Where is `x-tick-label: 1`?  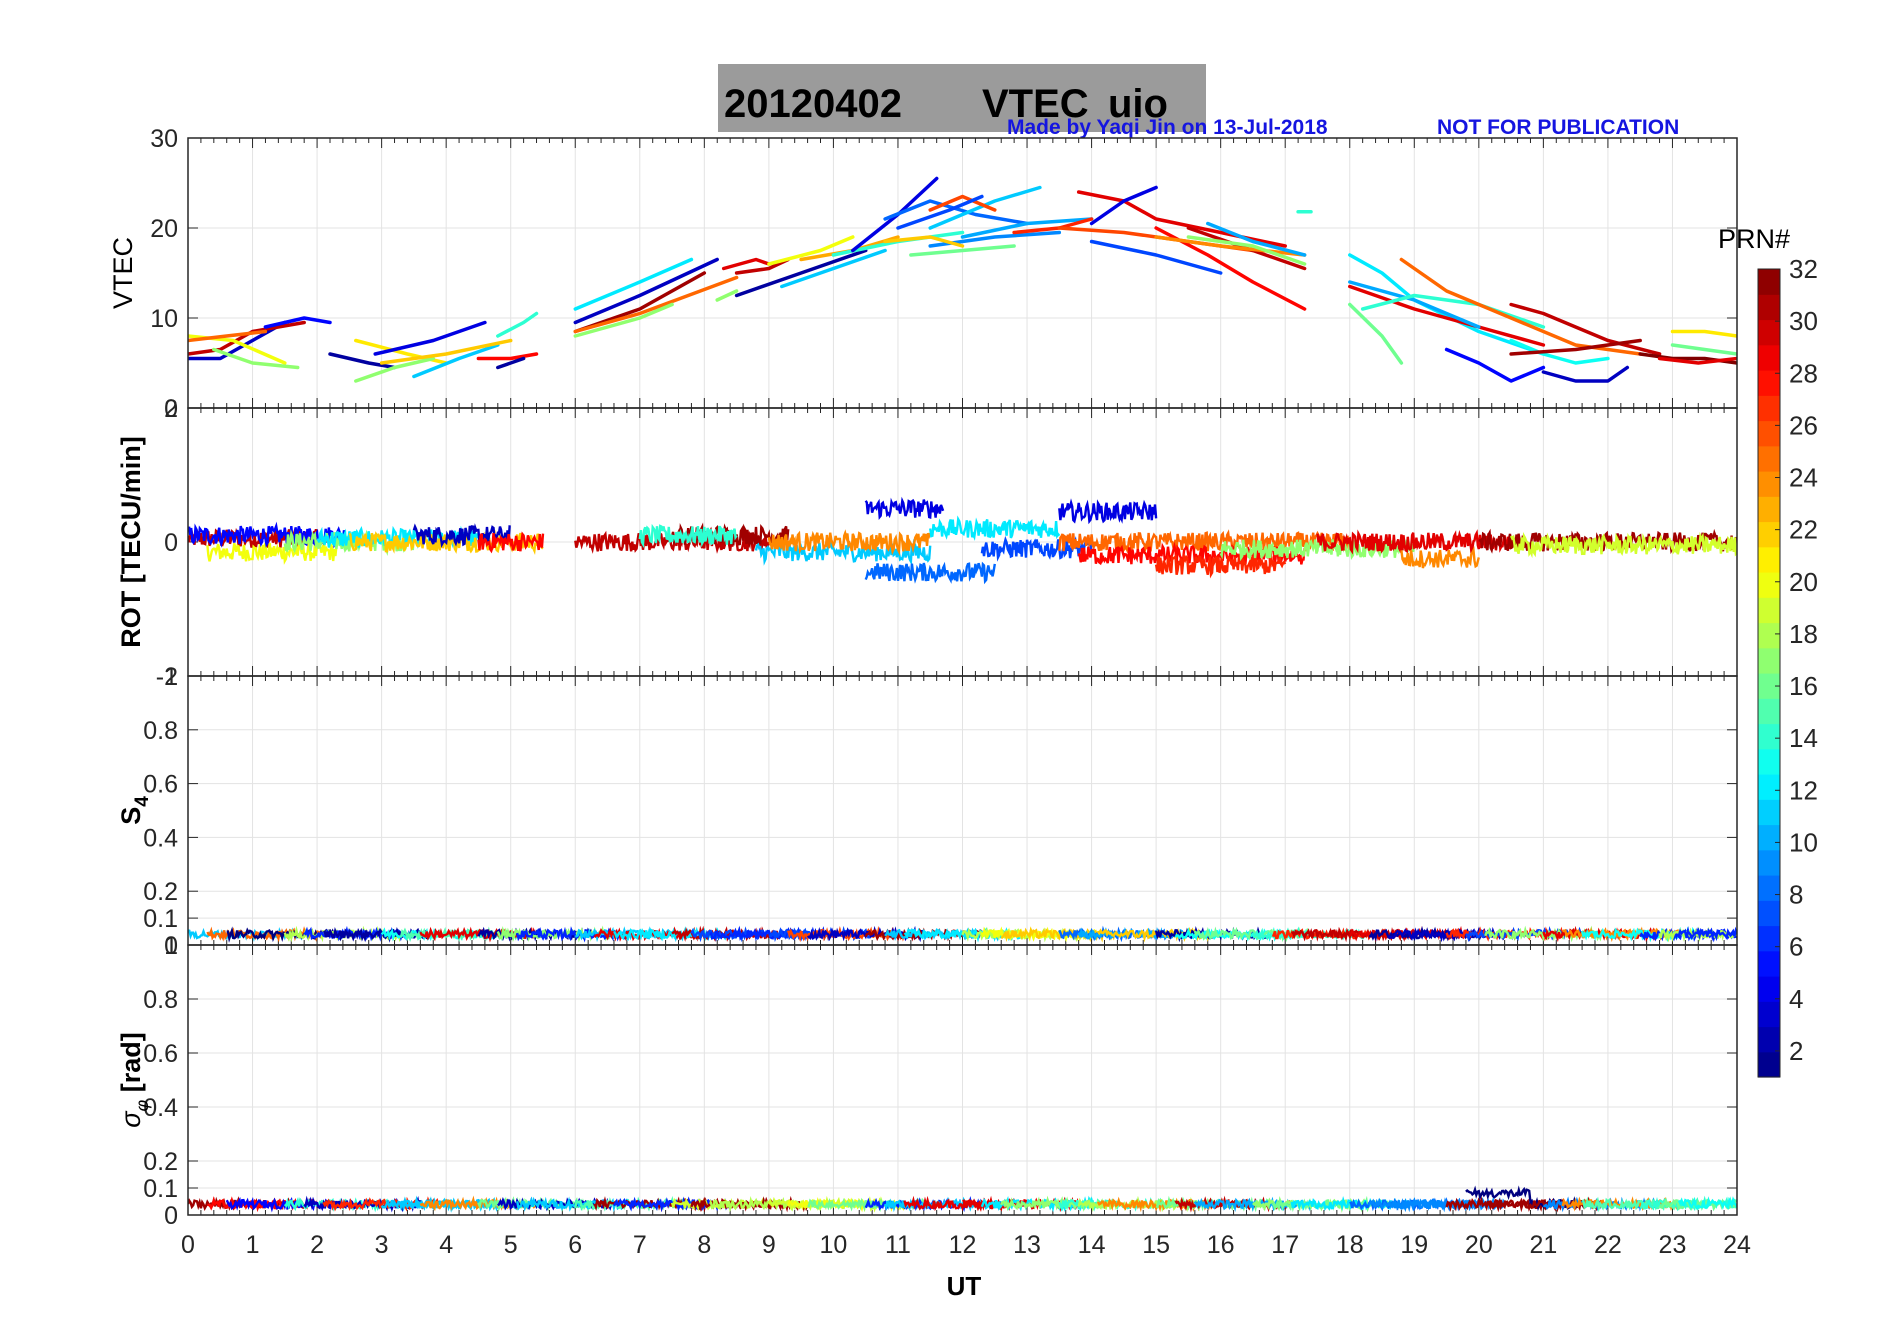 x-tick-label: 1 is located at coordinates (253, 1245).